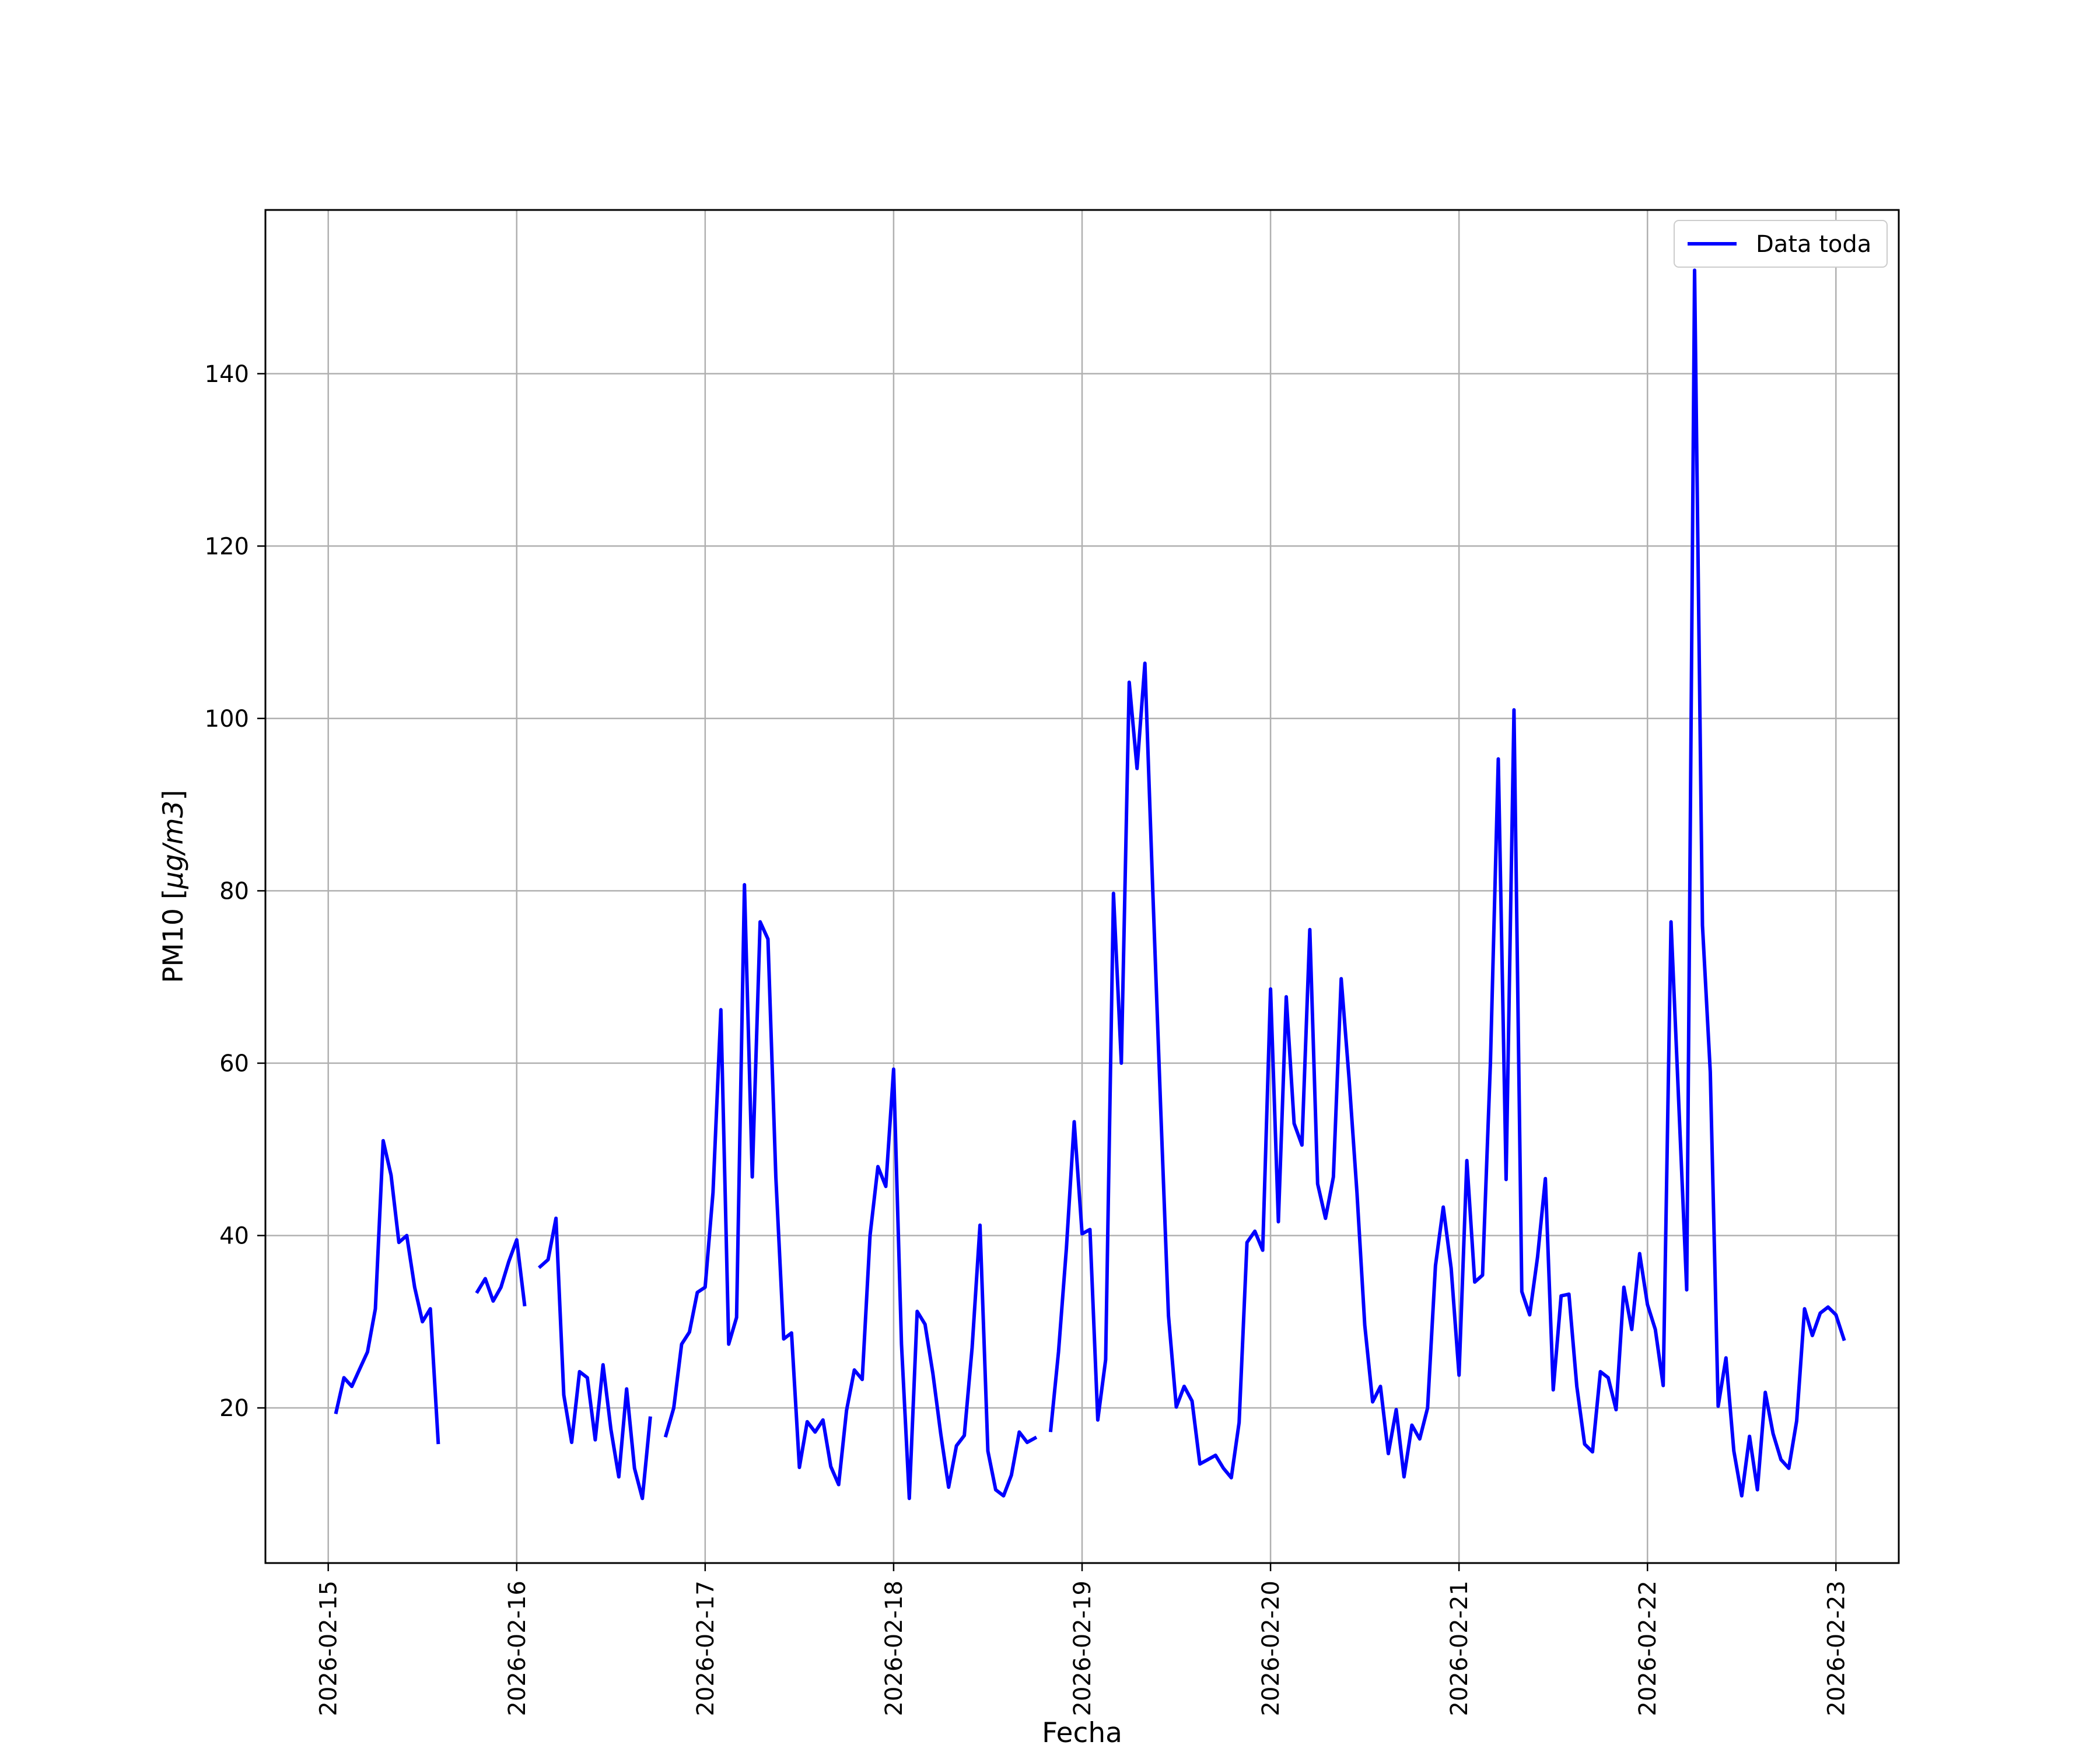 This screenshot has height=1752, width=2100. Describe the element at coordinates (234, 1063) in the screenshot. I see `y-tick-label: 60` at that location.